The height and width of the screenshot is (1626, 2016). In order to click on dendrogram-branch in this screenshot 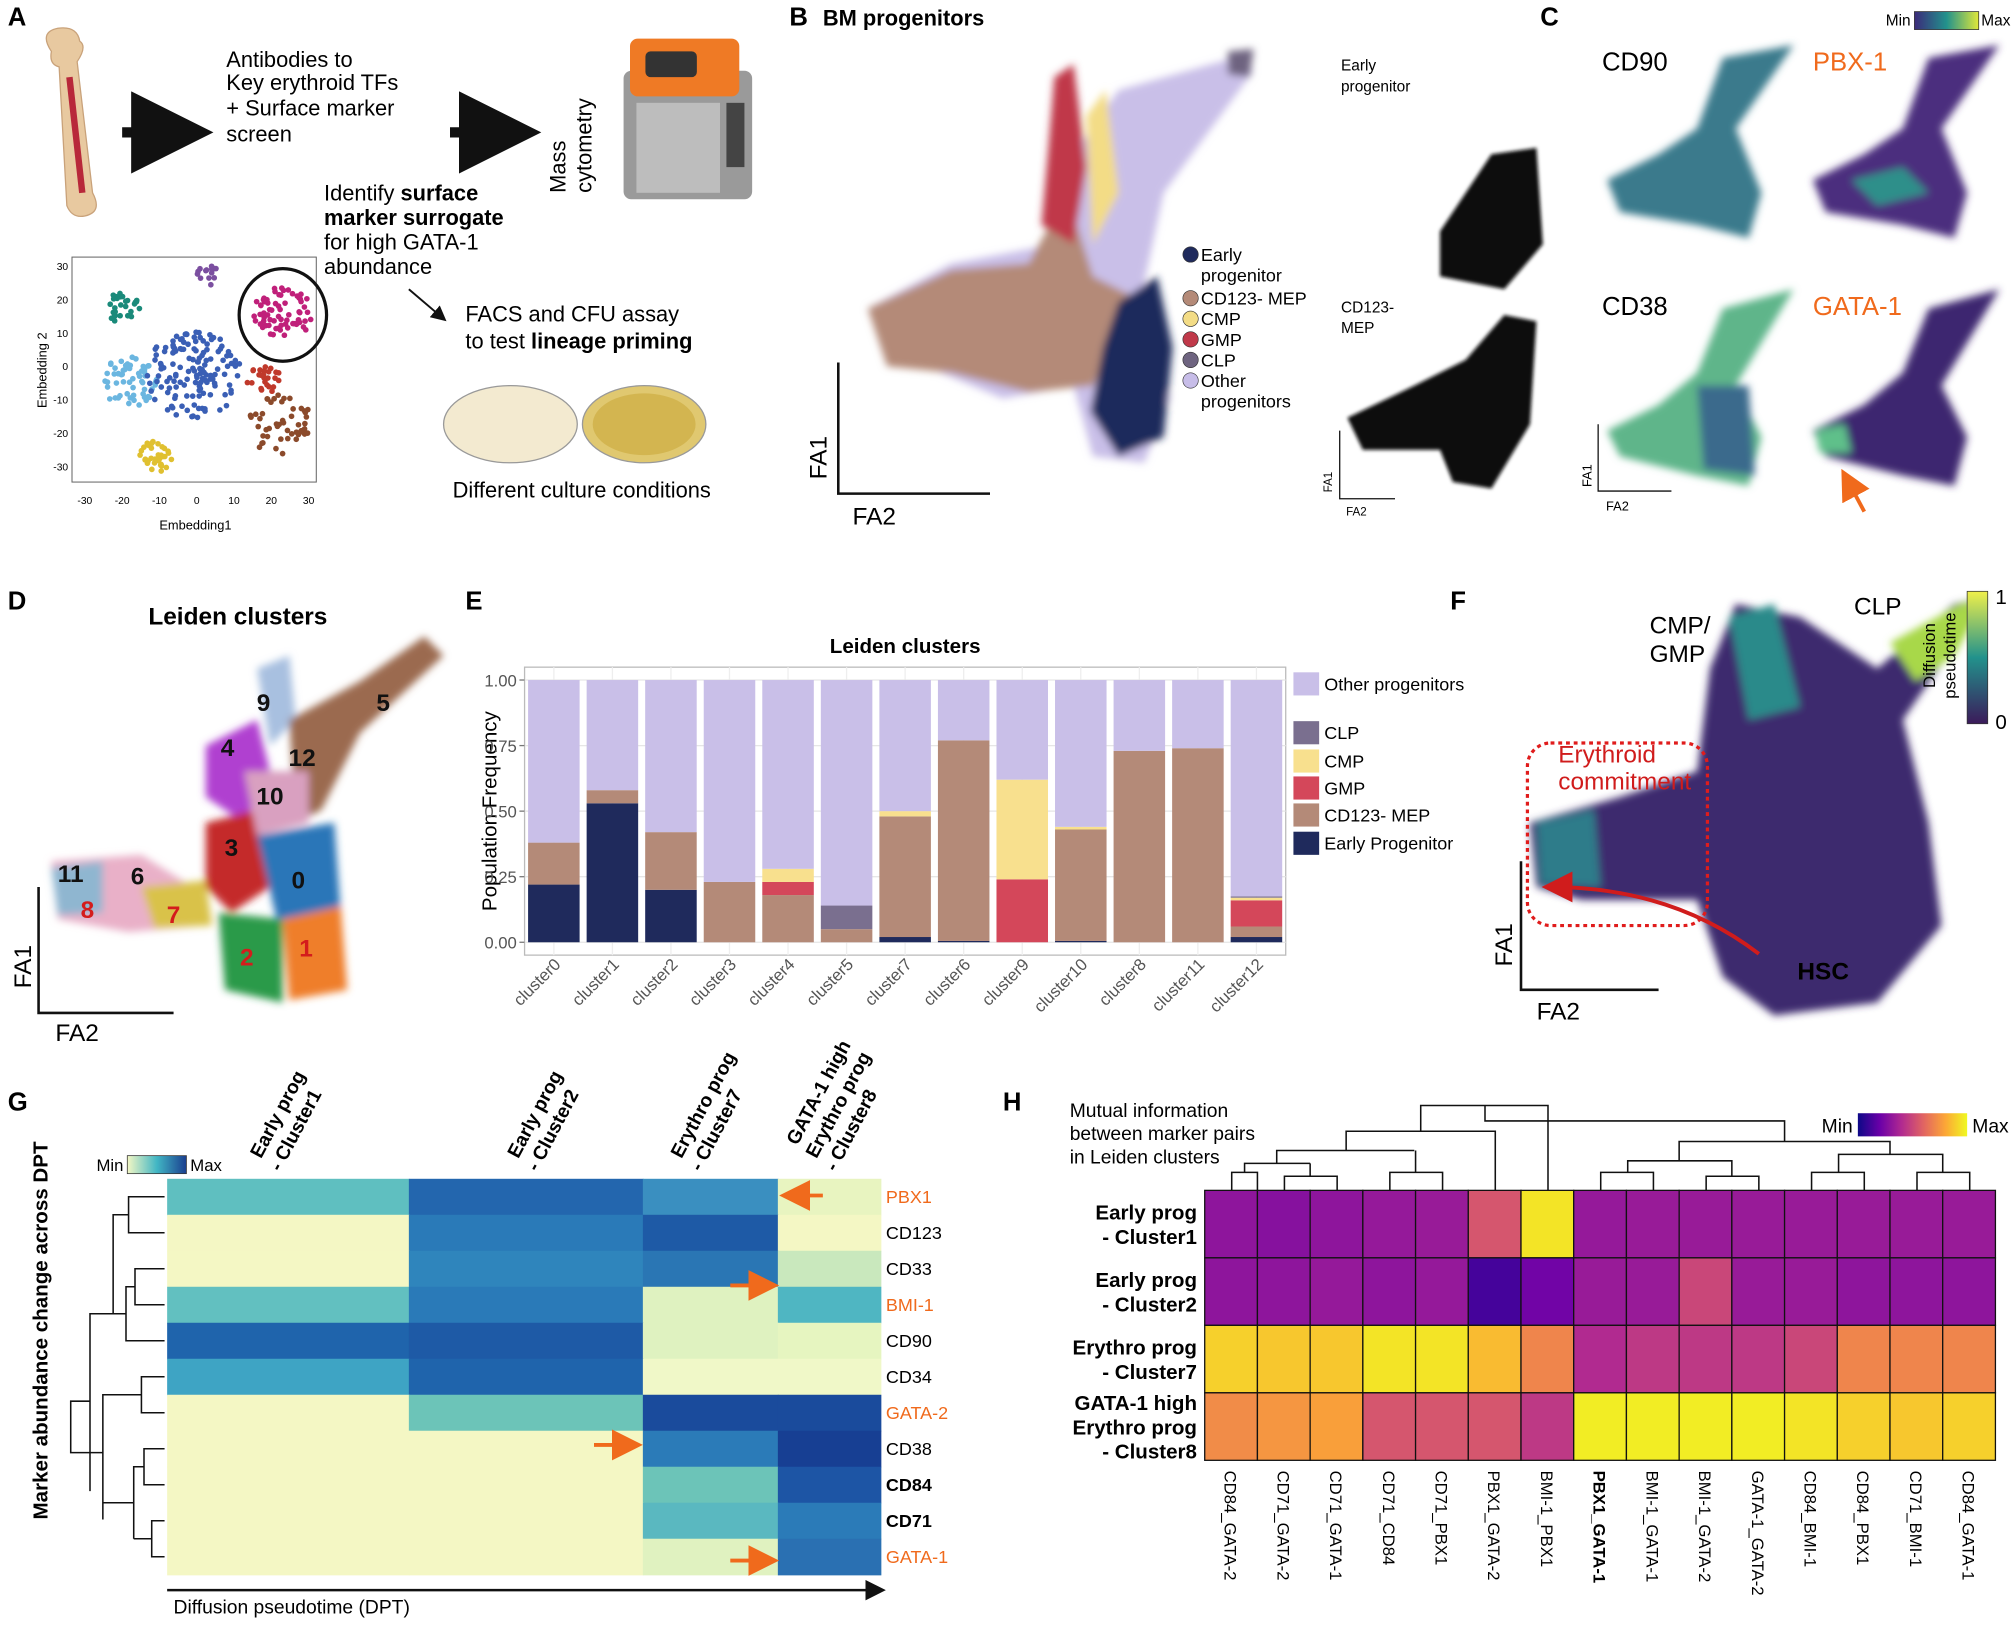, I will do `click(117, 1377)`.